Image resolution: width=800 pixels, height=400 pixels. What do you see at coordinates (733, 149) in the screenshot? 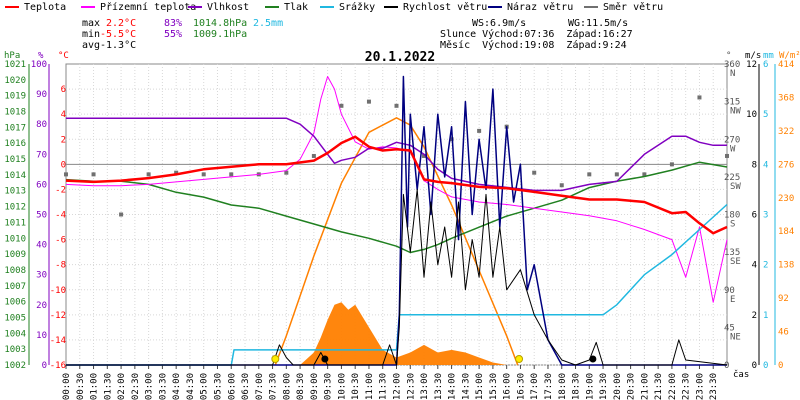
I see `compass-label: W` at bounding box center [733, 149].